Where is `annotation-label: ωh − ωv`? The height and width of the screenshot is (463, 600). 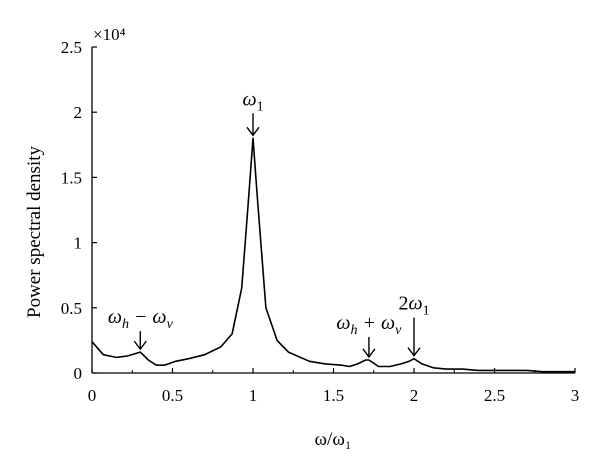
annotation-label: ωh − ωv is located at coordinates (141, 319).